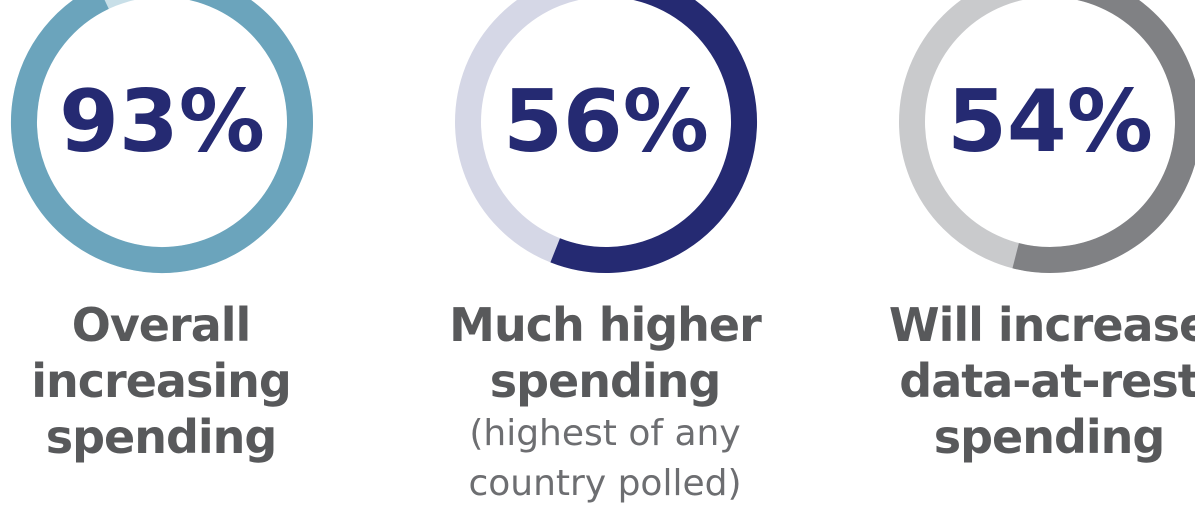 This screenshot has width=1195, height=515. I want to click on donut-3-value-arc, so click(1103, 136).